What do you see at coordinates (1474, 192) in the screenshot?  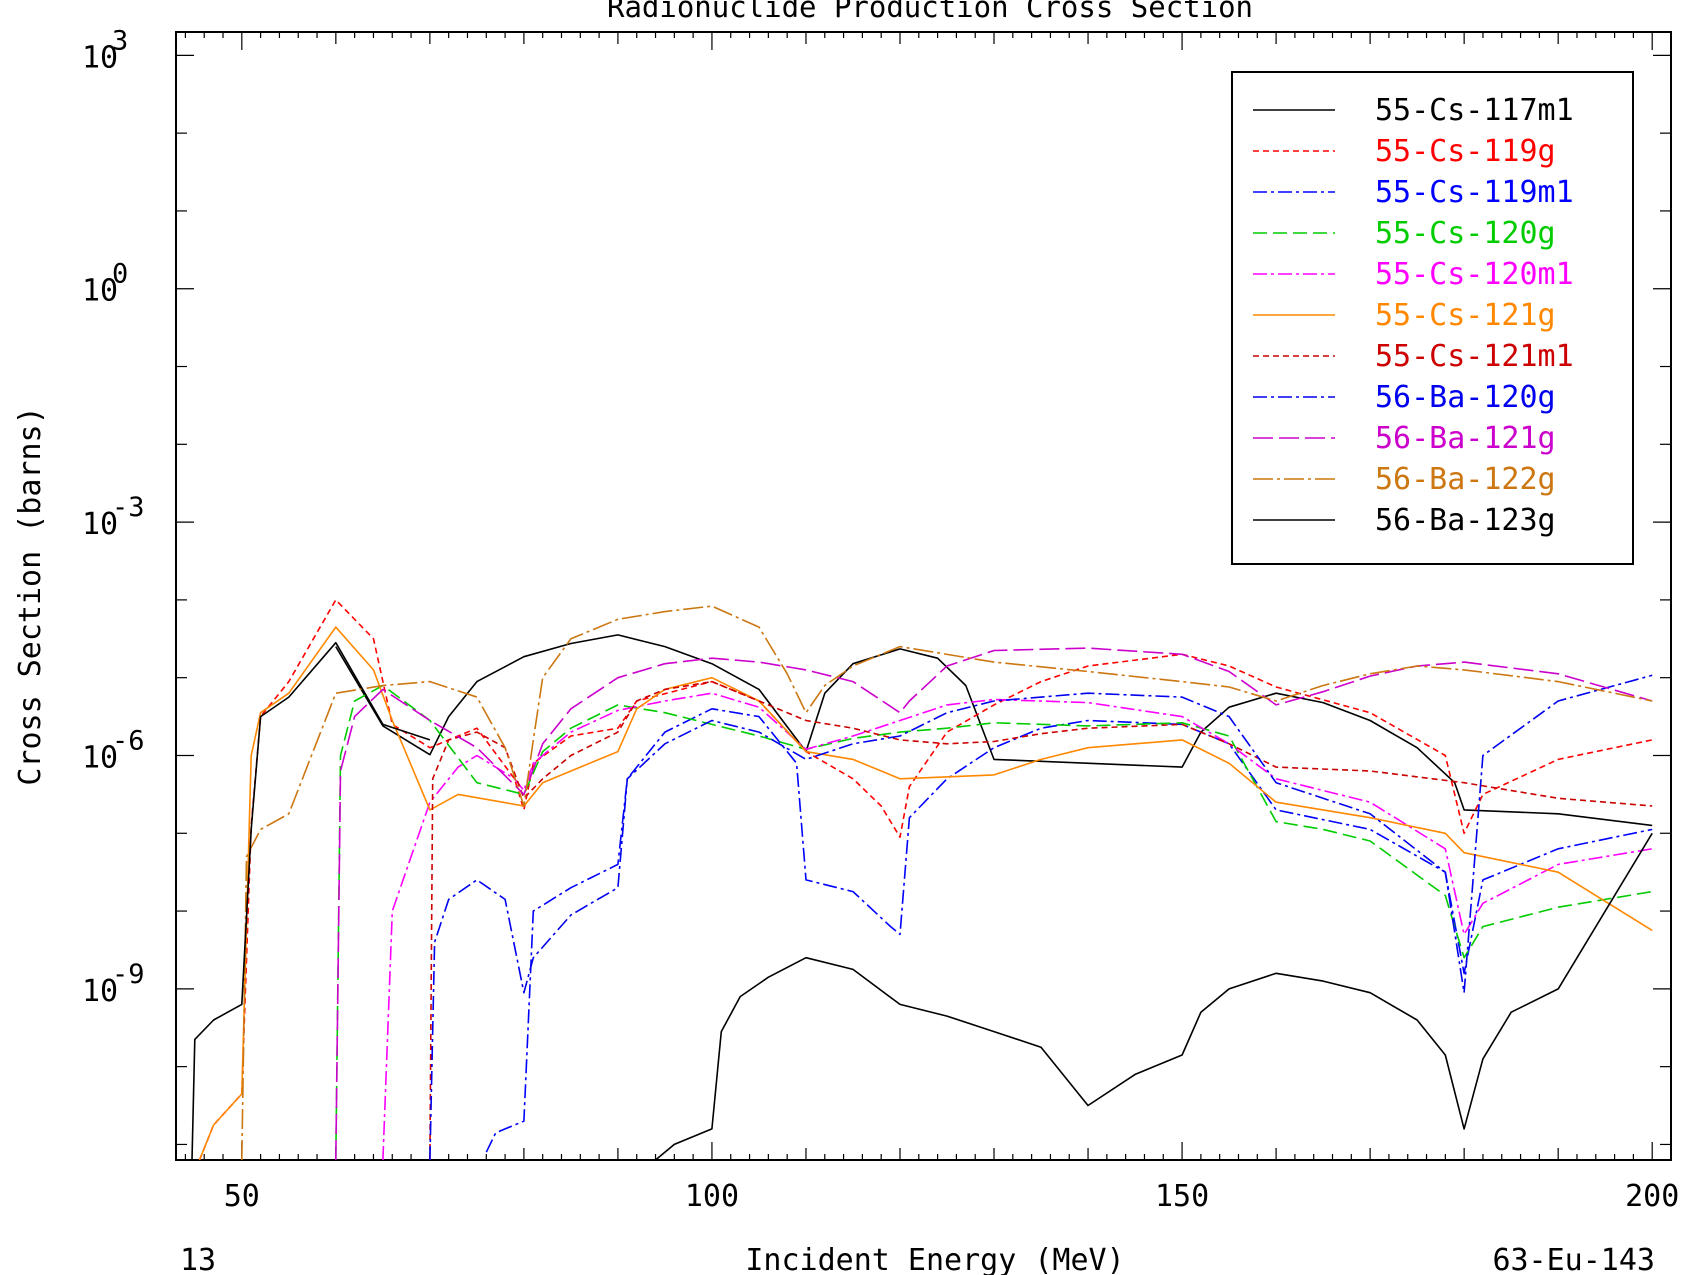 I see `legend-label: 55-Cs-119m1` at bounding box center [1474, 192].